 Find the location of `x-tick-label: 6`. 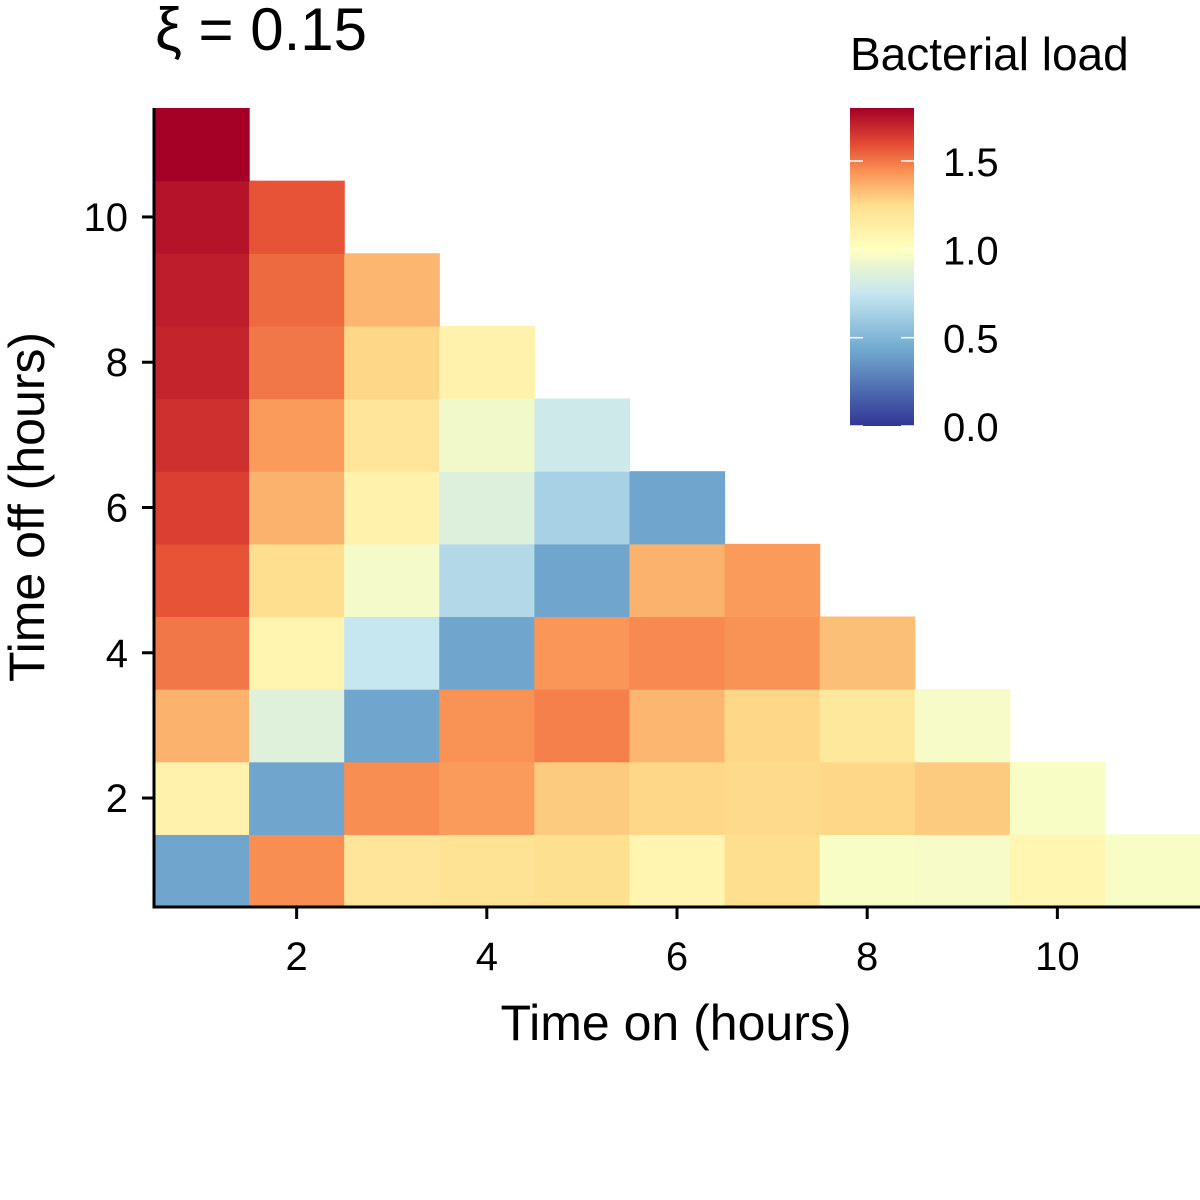

x-tick-label: 6 is located at coordinates (677, 957).